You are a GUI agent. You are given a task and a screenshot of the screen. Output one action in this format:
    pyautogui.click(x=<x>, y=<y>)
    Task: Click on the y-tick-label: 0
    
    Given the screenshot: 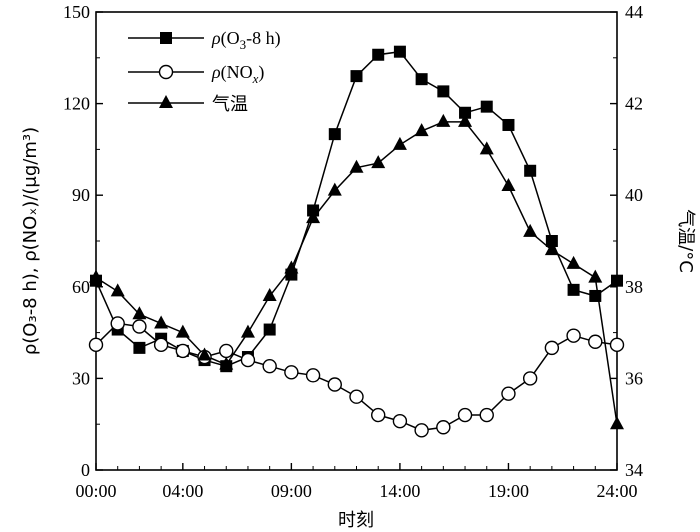 What is the action you would take?
    pyautogui.click(x=85, y=470)
    